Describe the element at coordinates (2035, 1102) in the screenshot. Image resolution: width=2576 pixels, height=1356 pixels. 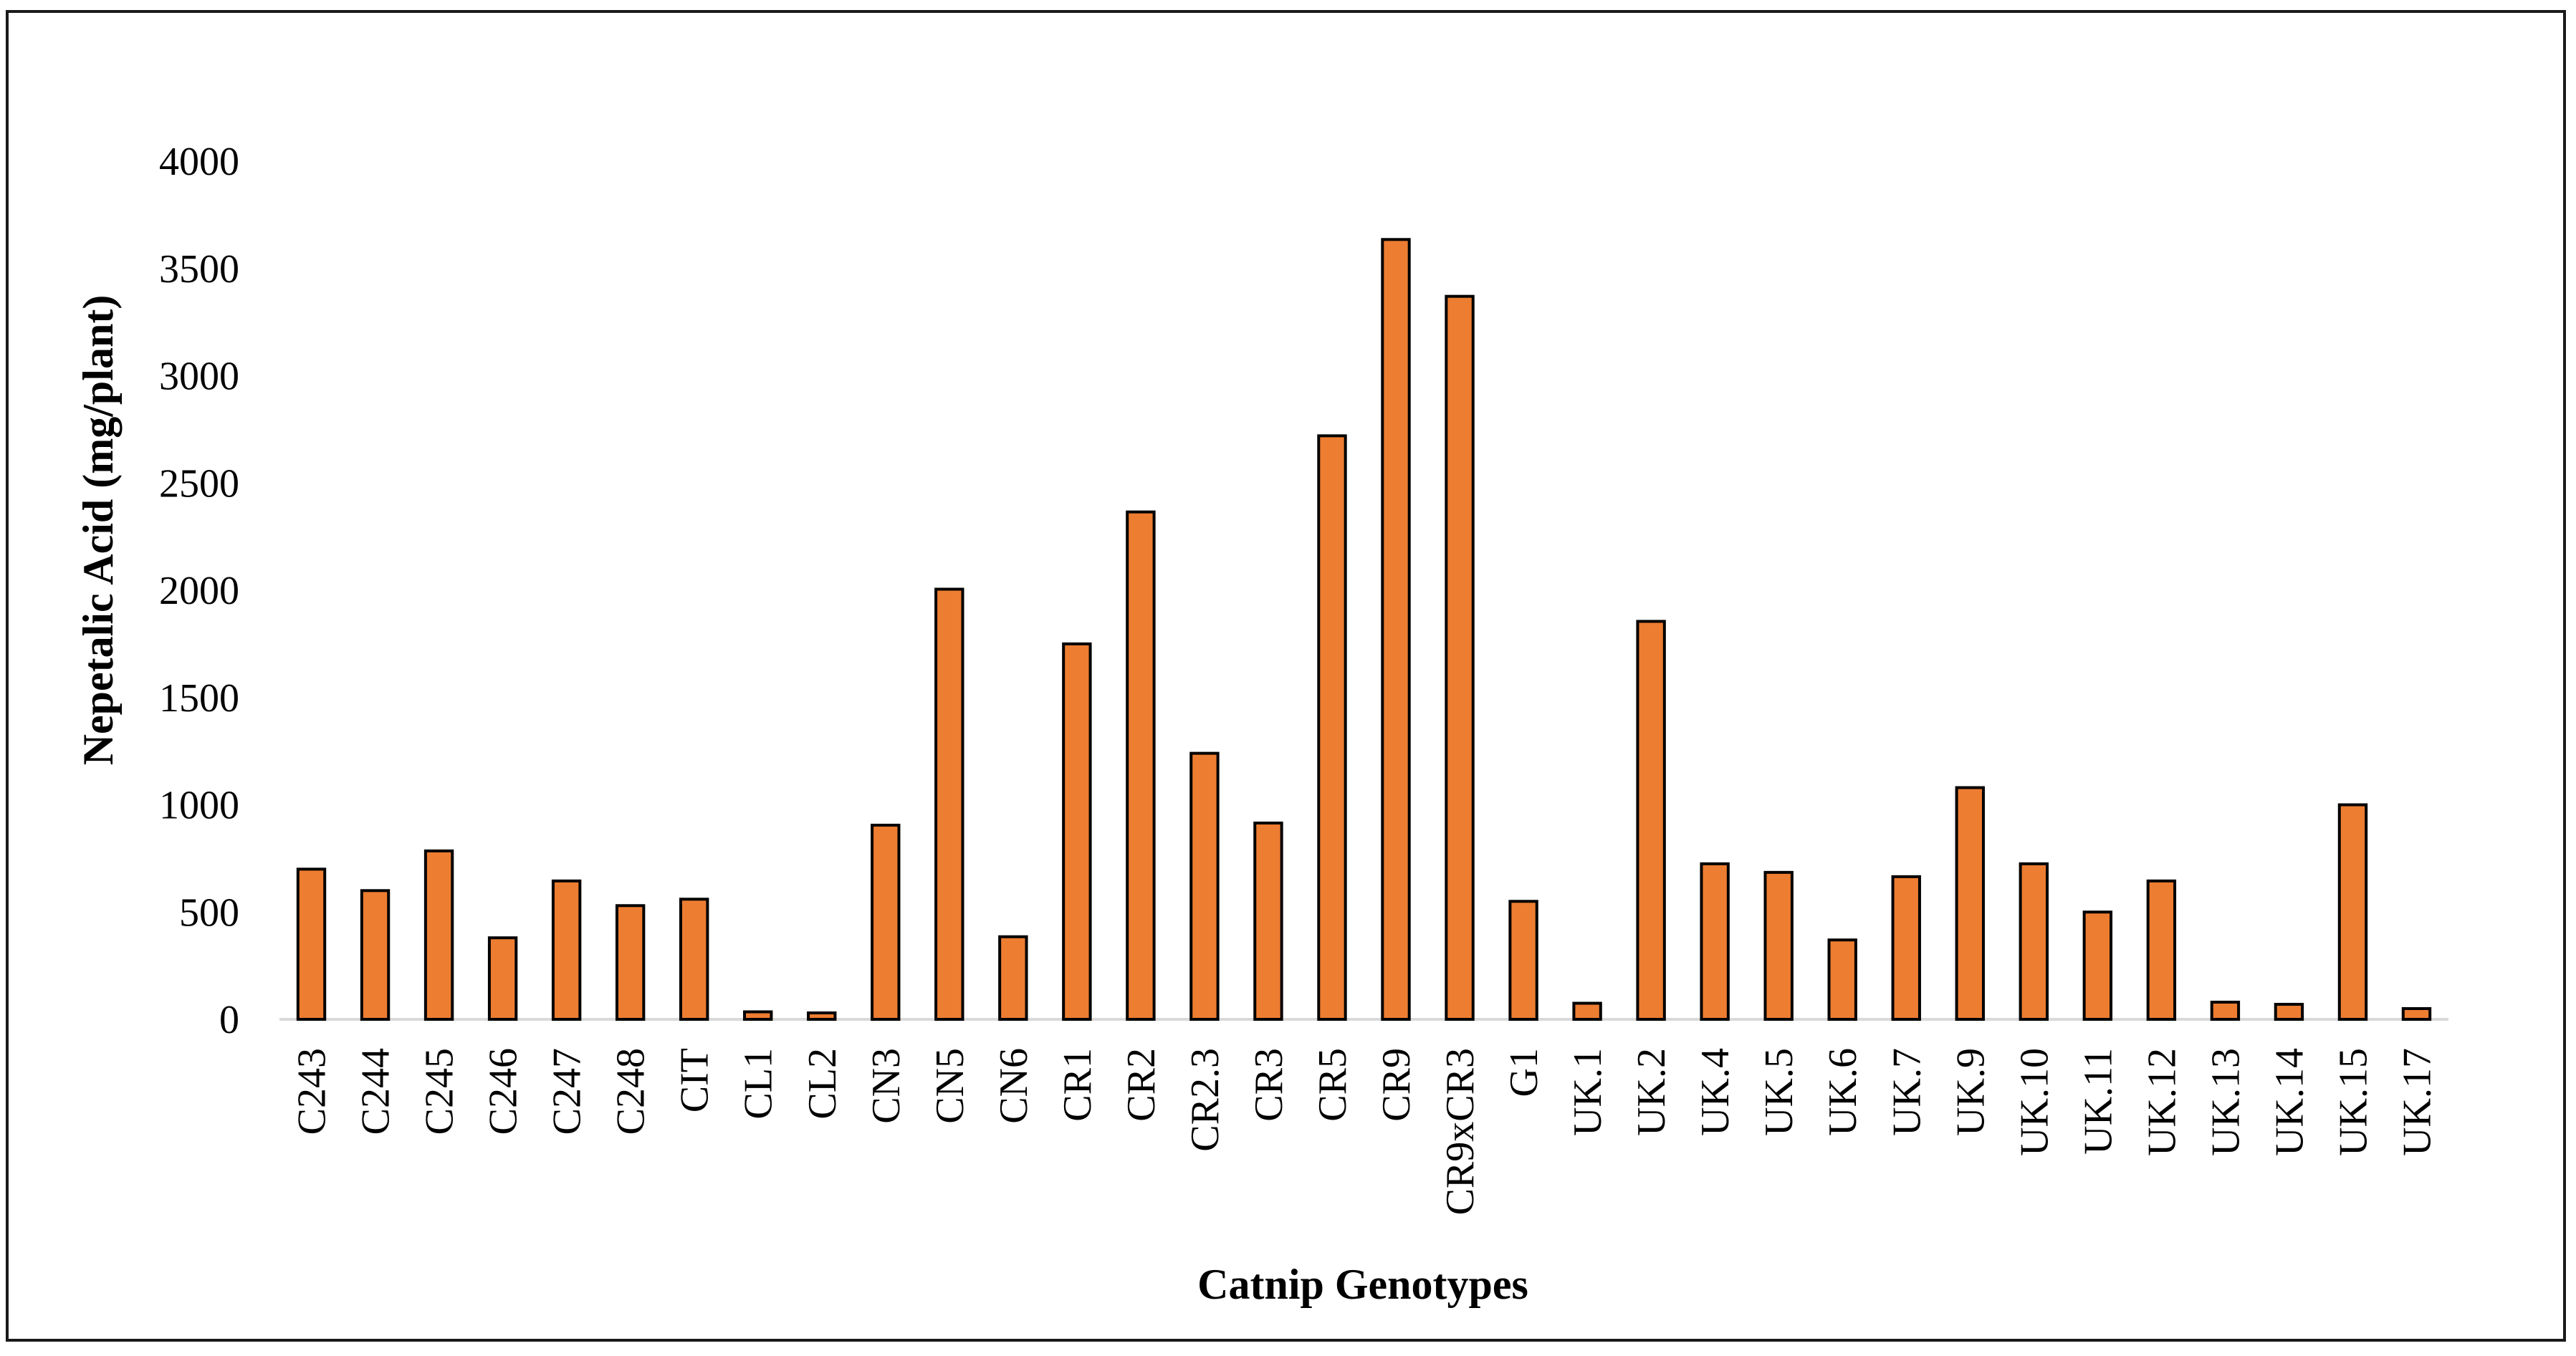
I see `x-tick-label: UK.10` at that location.